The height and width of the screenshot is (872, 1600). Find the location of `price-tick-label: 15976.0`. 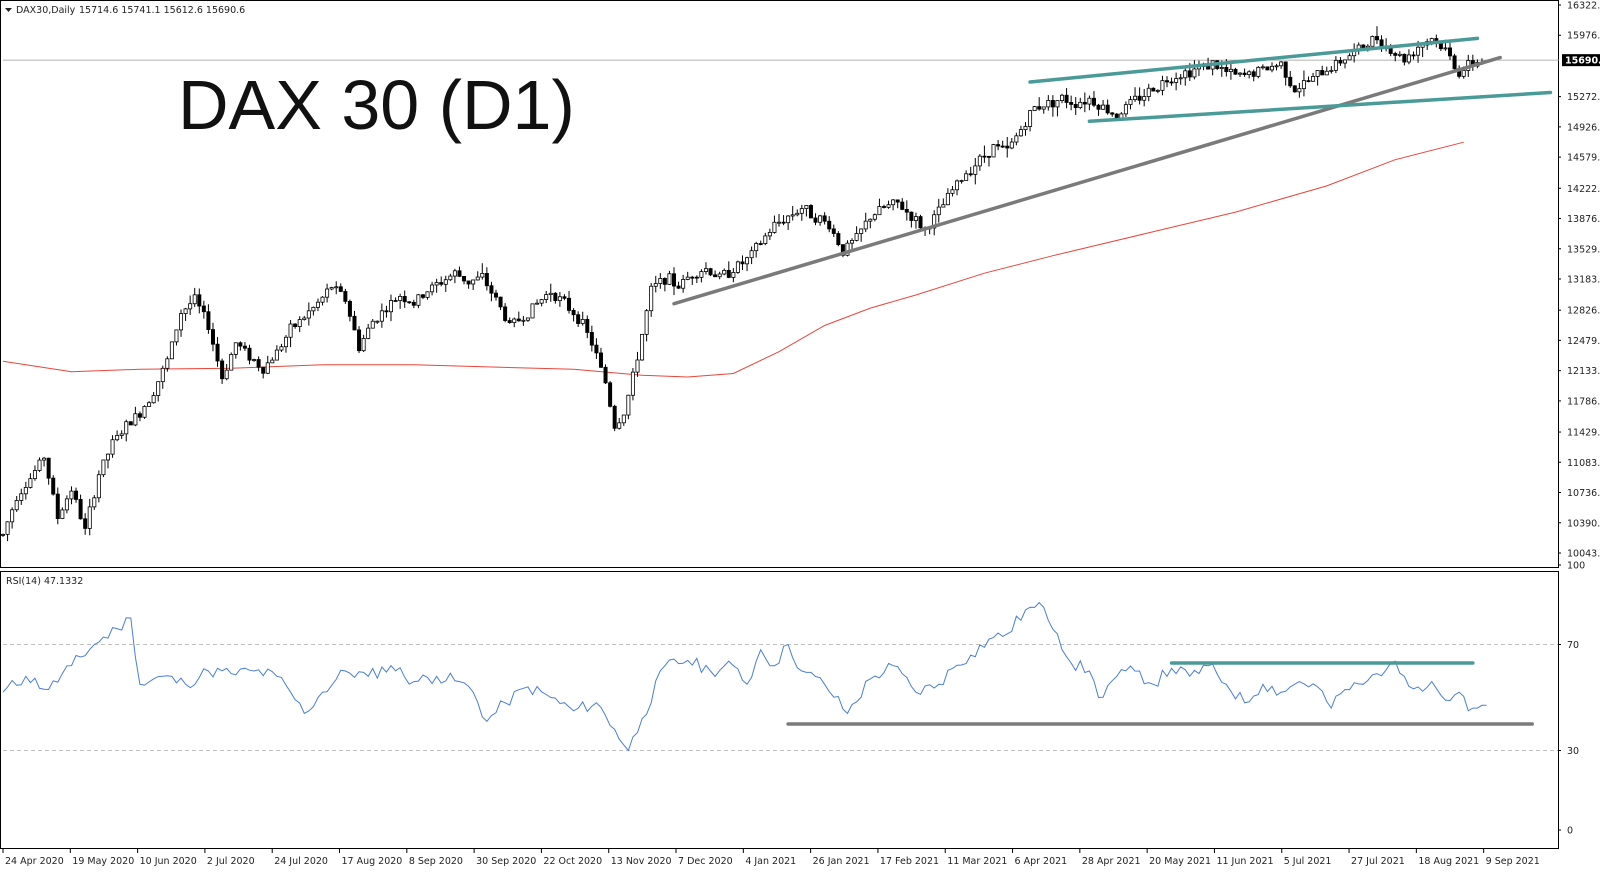

price-tick-label: 15976.0 is located at coordinates (1583, 36).